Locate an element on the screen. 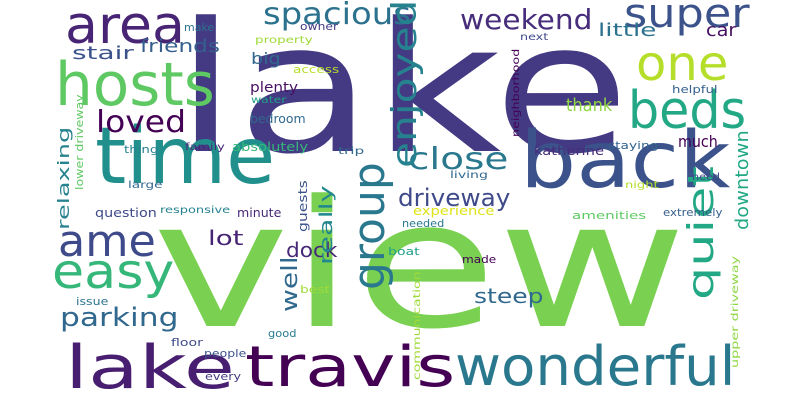  word-easy: easy is located at coordinates (113, 272).